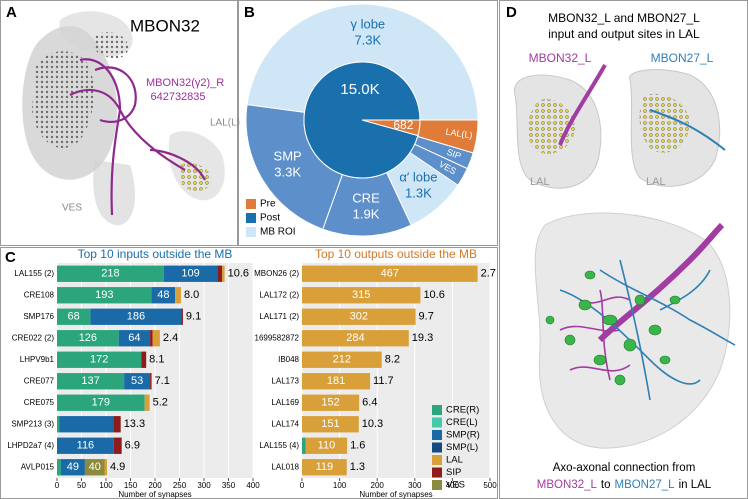  Describe the element at coordinates (185, 83) in the screenshot. I see `neuron-name: MBON32(γ2)_R` at that location.